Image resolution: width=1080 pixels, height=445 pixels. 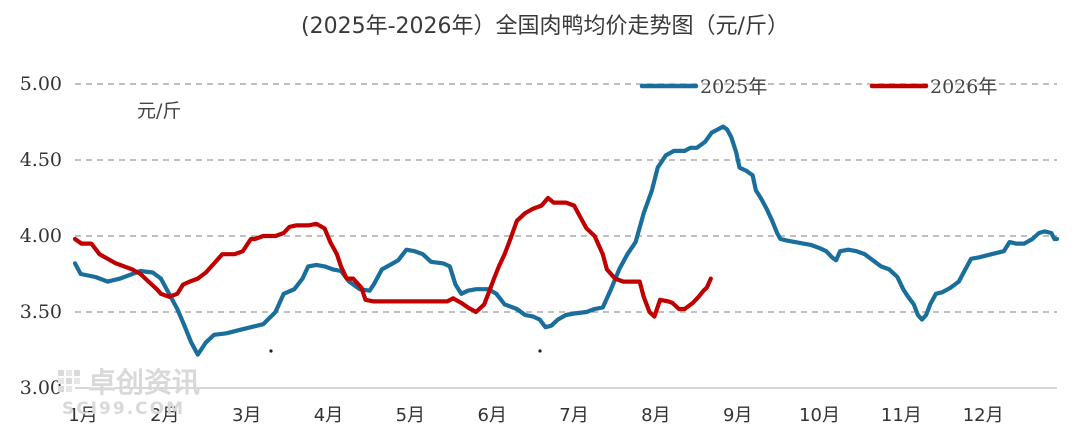 What do you see at coordinates (246, 415) in the screenshot?
I see `x-tick-label: 3月` at bounding box center [246, 415].